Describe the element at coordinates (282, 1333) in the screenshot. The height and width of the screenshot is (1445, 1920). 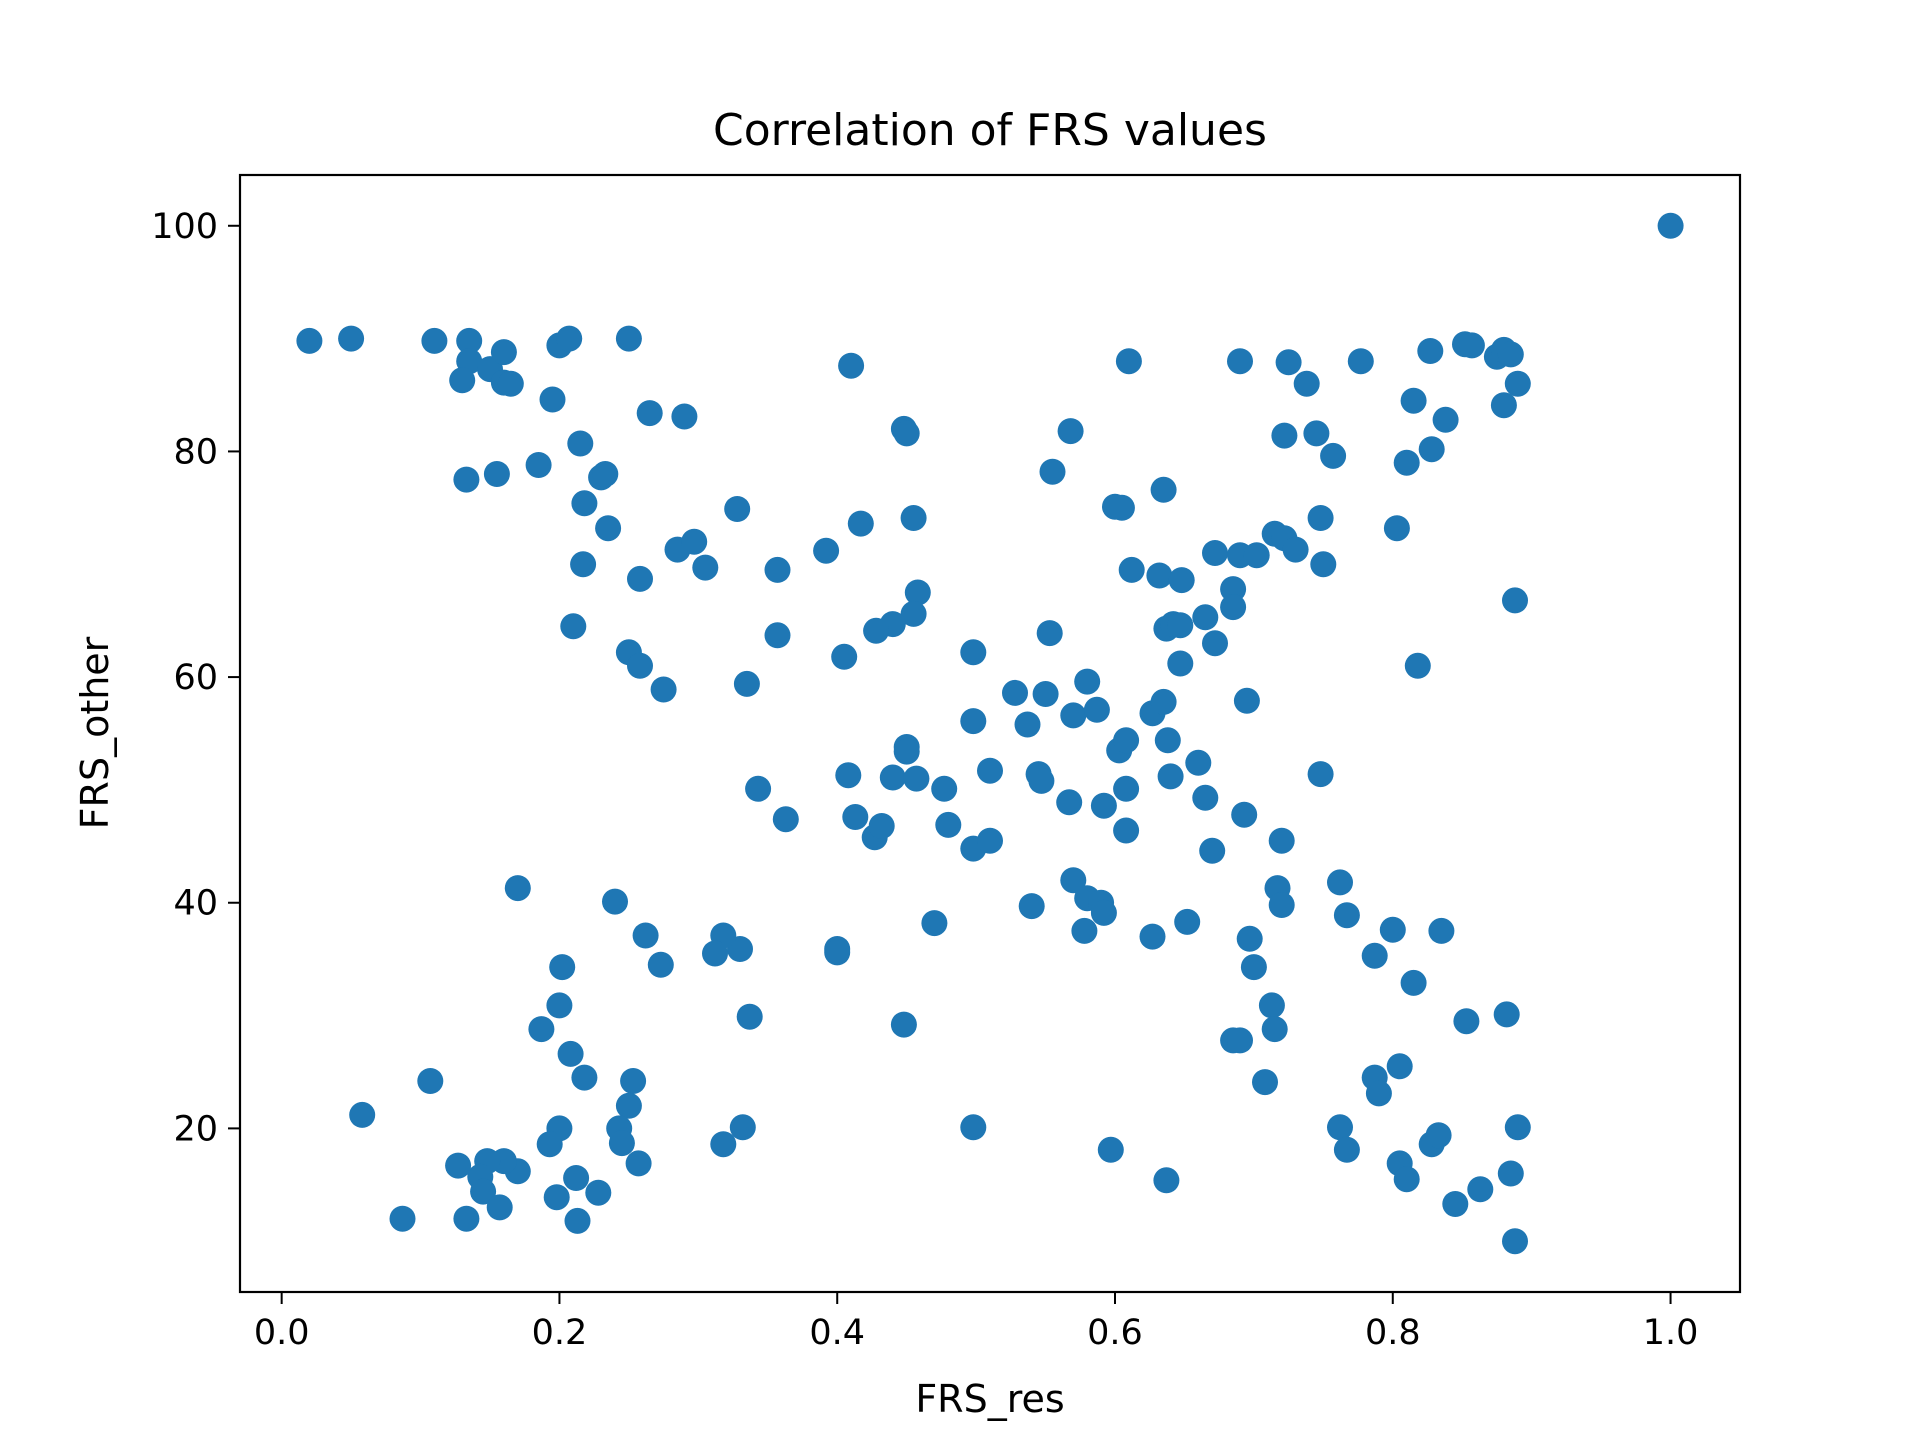
I see `x-tick-label: 0.0` at that location.